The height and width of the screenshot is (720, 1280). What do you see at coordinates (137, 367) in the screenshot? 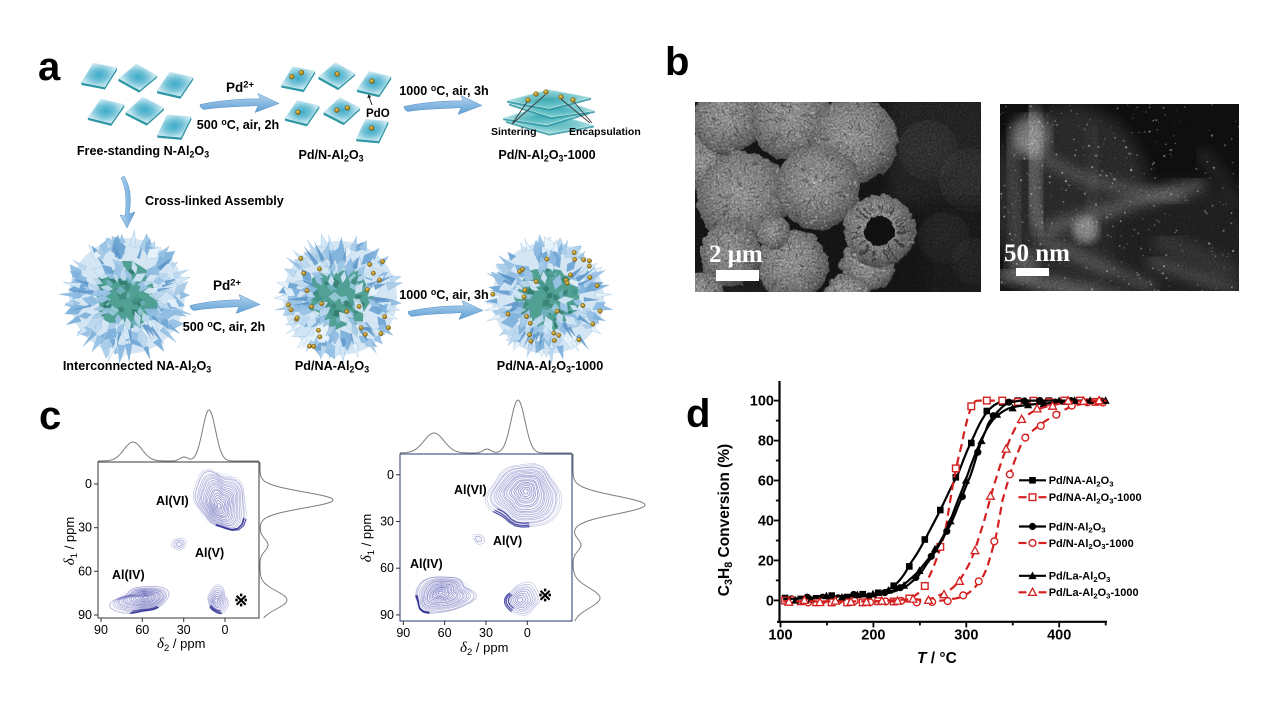
I see `svg-text: Interconnected NA-Al2​O3​` at bounding box center [137, 367].